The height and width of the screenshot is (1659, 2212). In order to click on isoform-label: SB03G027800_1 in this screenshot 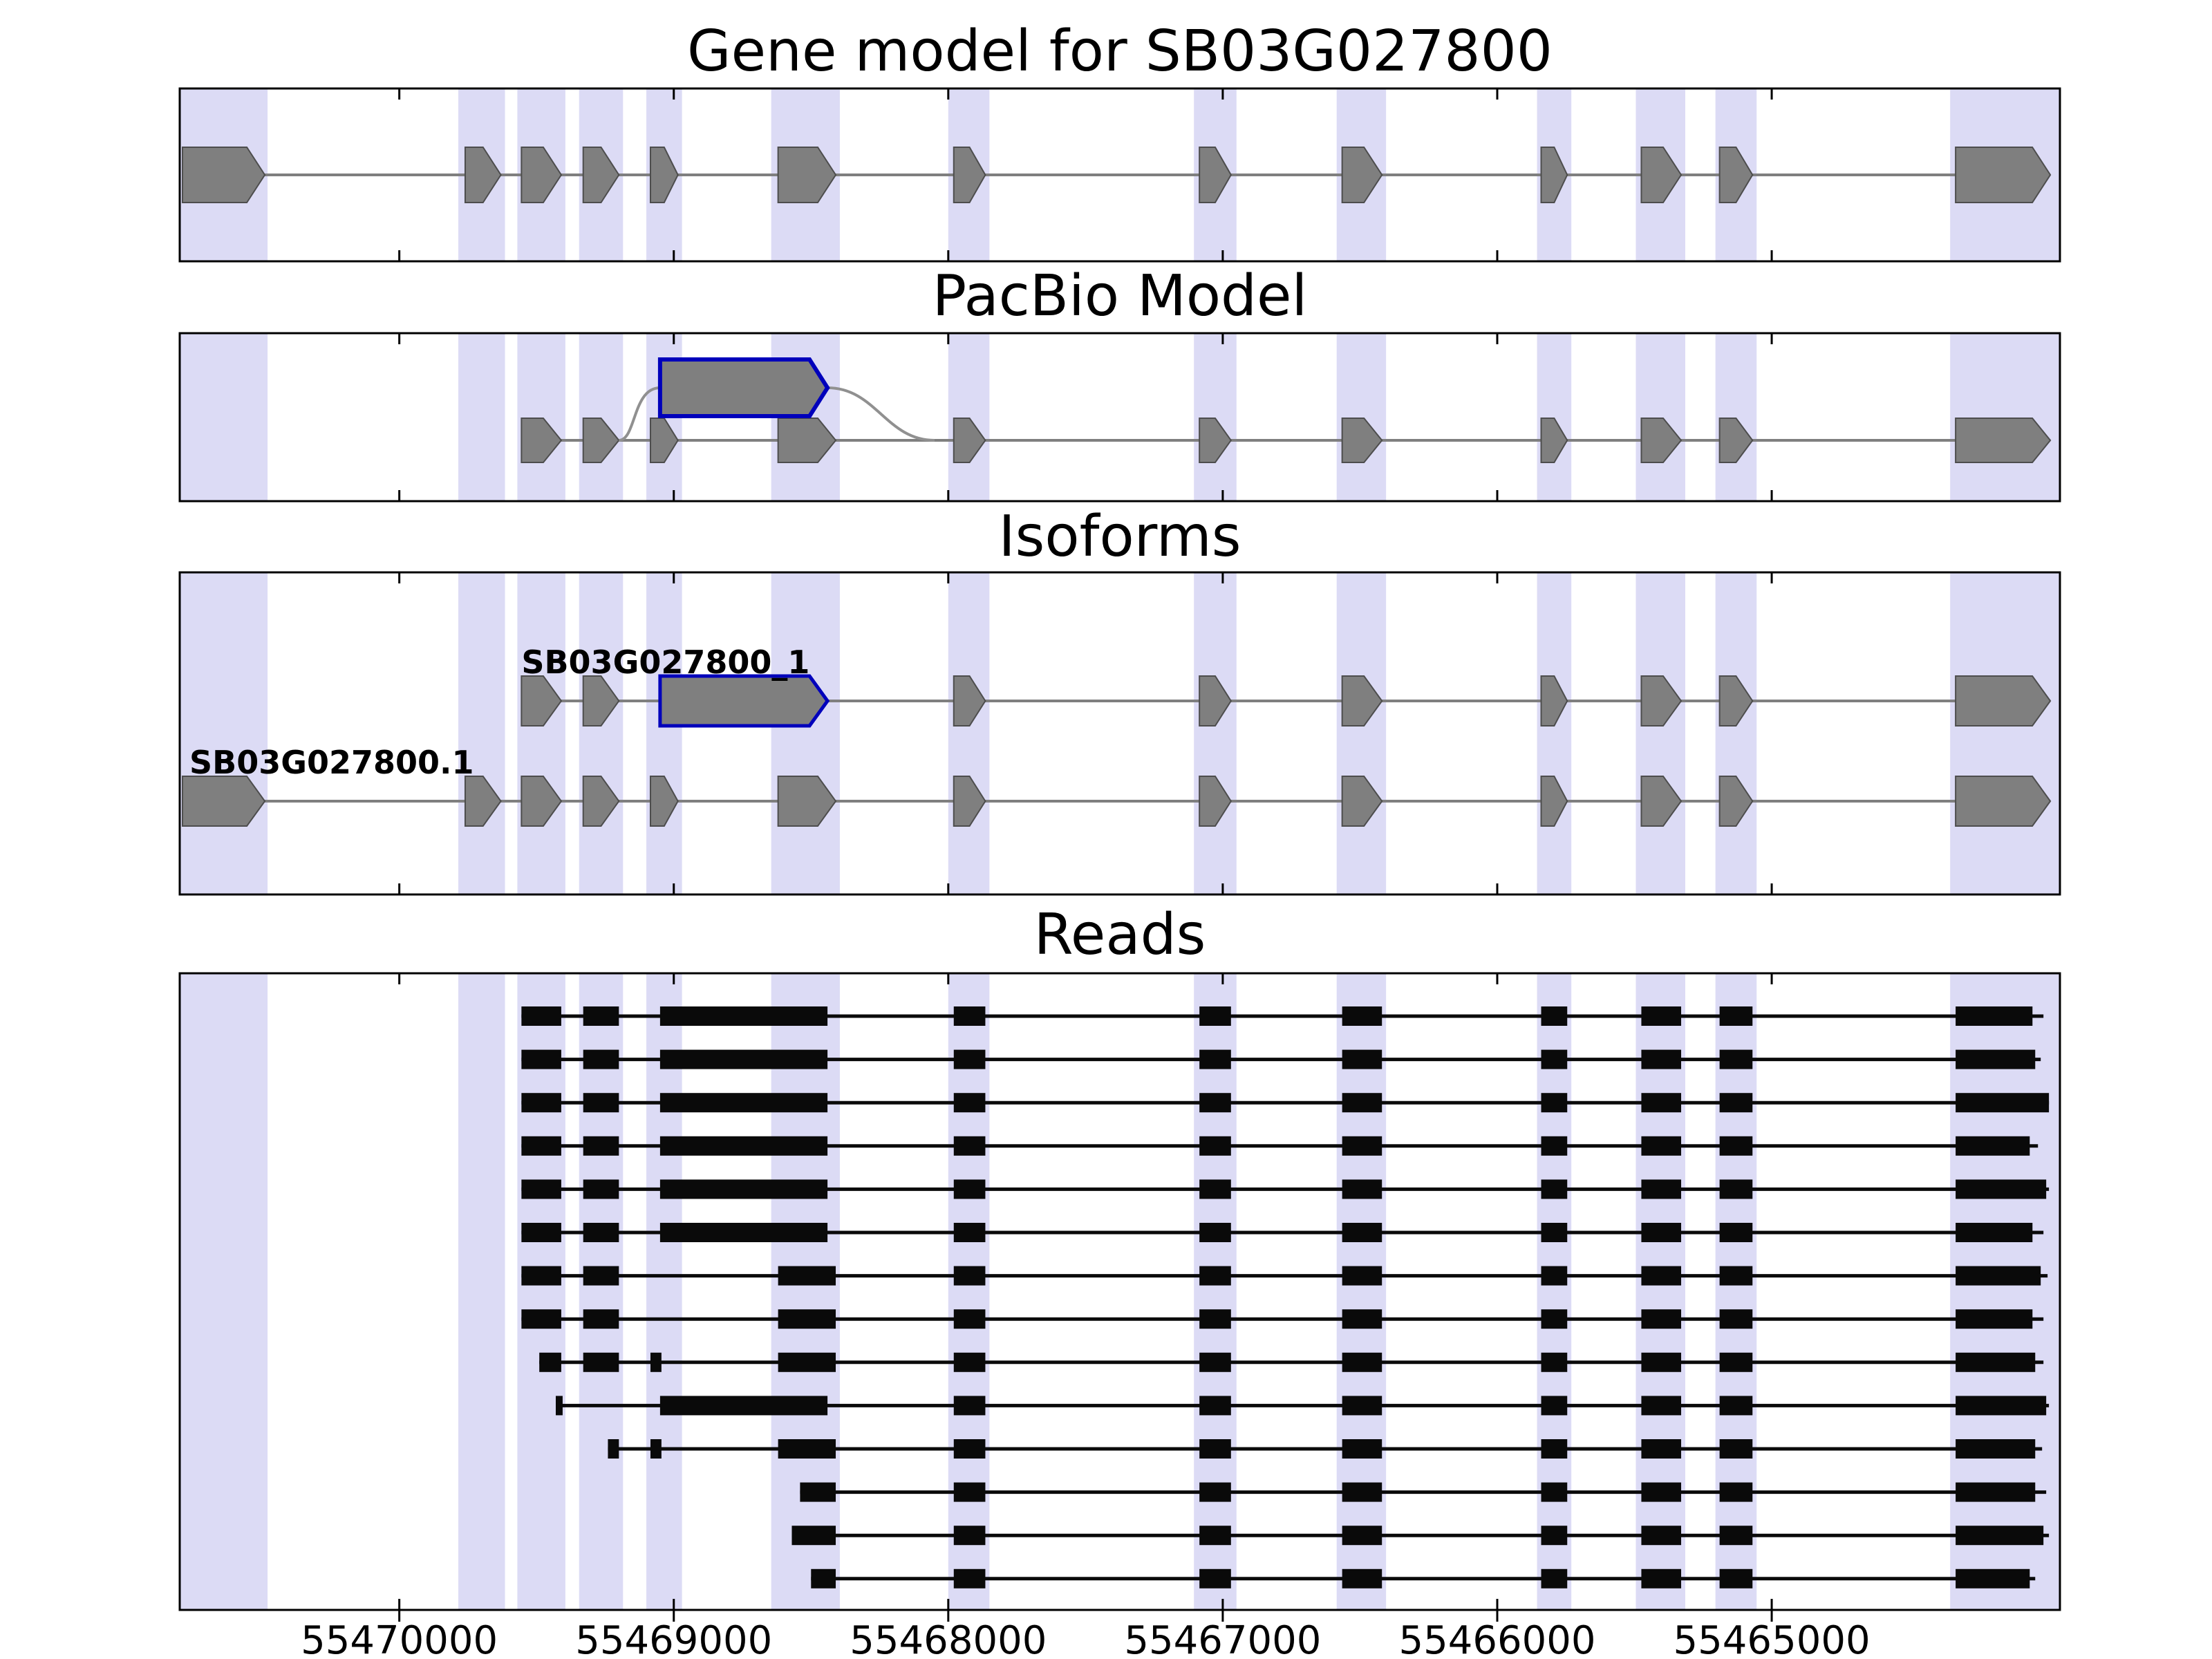, I will do `click(665, 663)`.